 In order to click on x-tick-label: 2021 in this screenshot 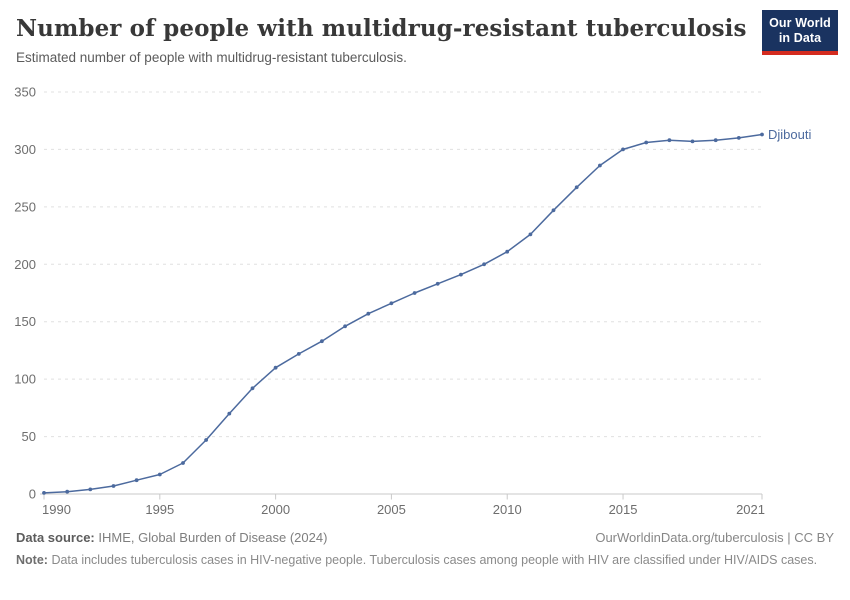, I will do `click(750, 509)`.